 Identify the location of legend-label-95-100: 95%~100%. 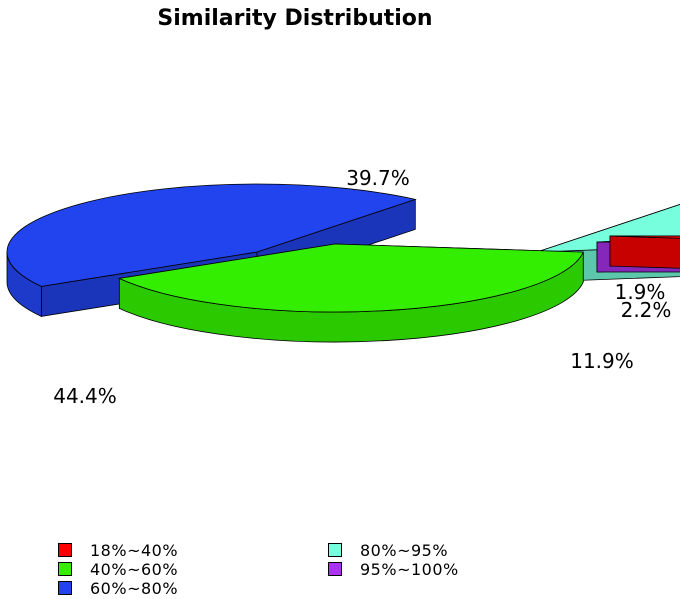
(409, 569).